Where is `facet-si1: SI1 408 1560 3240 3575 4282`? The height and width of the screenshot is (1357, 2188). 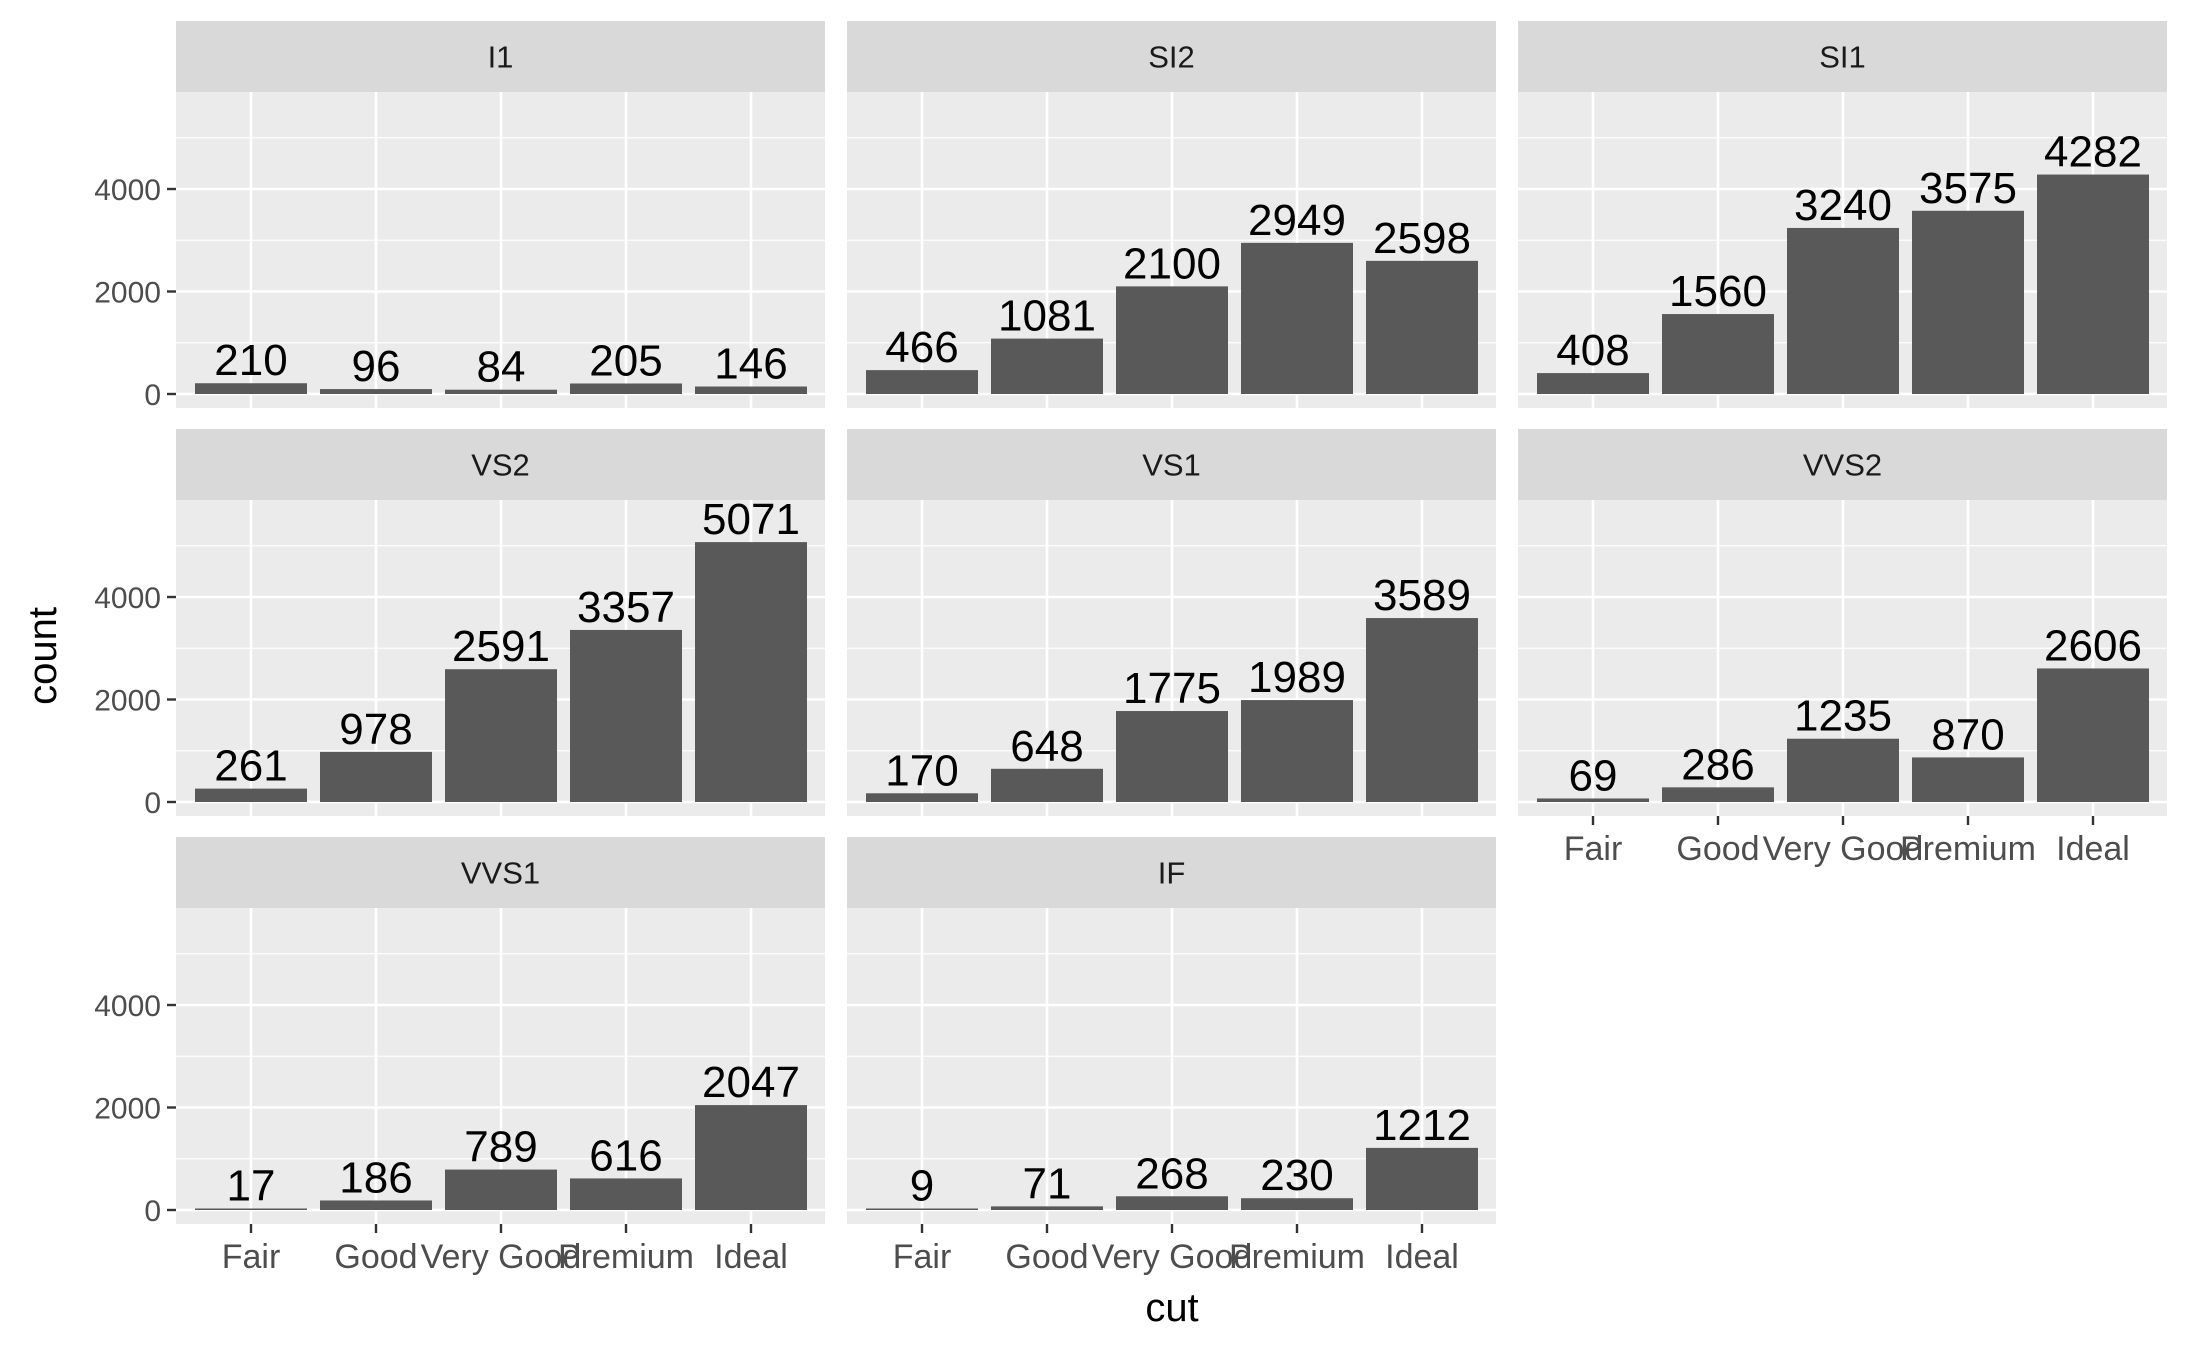 facet-si1: SI1 408 1560 3240 3575 4282 is located at coordinates (1842, 214).